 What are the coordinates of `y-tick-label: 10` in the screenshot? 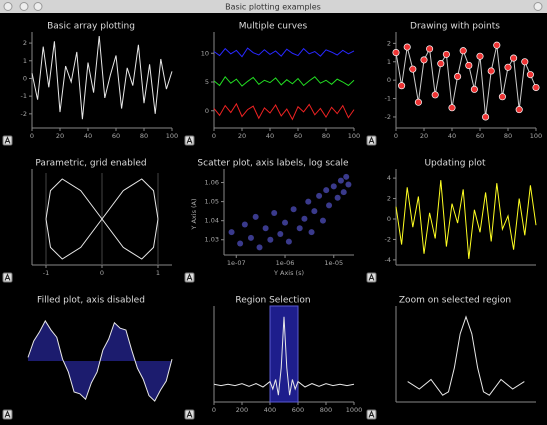 It's located at (205, 53).